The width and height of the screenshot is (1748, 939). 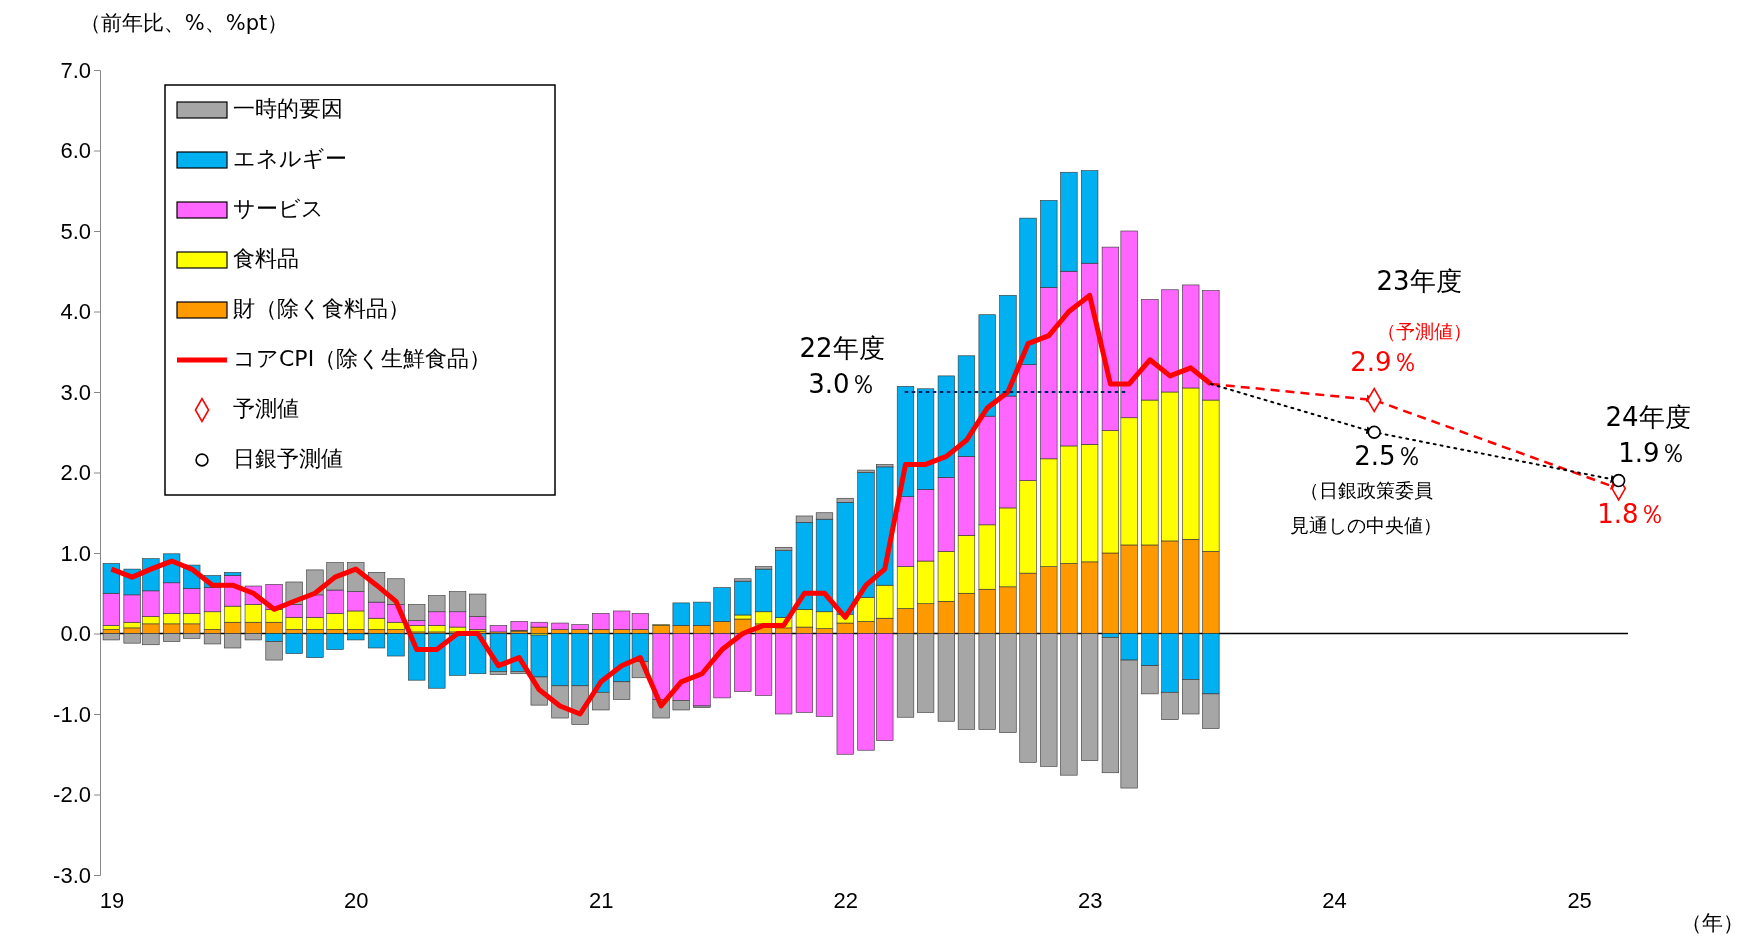 What do you see at coordinates (288, 458) in the screenshot?
I see `legend-label: 日銀予測値` at bounding box center [288, 458].